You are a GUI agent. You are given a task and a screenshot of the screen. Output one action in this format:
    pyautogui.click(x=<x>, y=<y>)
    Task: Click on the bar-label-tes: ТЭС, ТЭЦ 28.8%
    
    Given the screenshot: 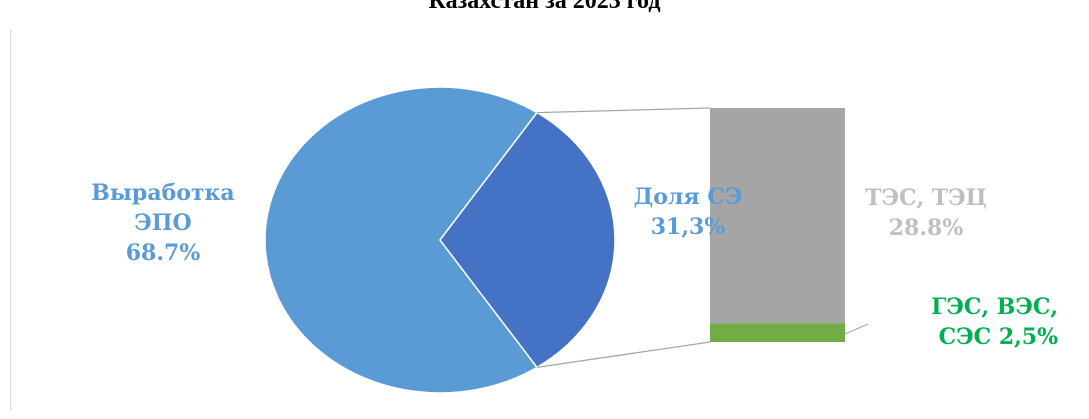 What is the action you would take?
    pyautogui.click(x=926, y=213)
    